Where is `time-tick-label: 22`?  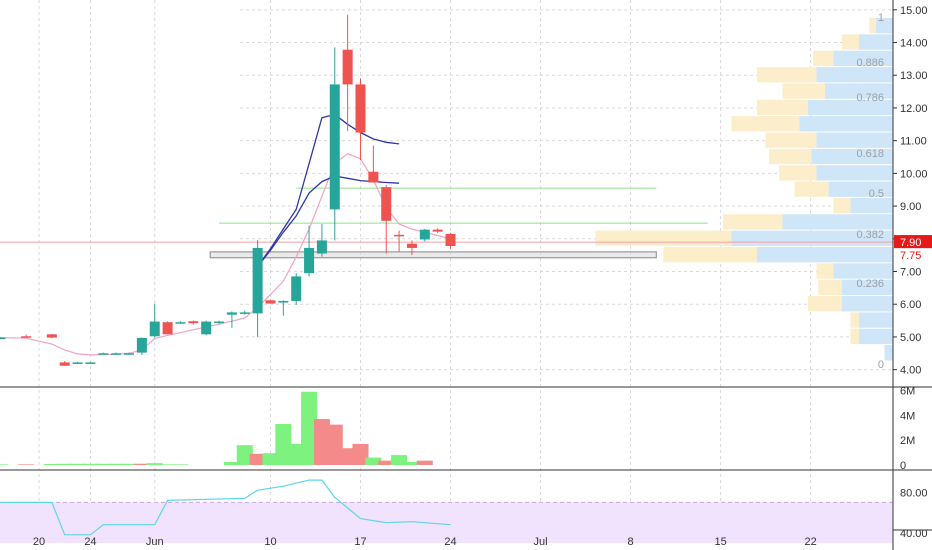
time-tick-label: 22 is located at coordinates (810, 542).